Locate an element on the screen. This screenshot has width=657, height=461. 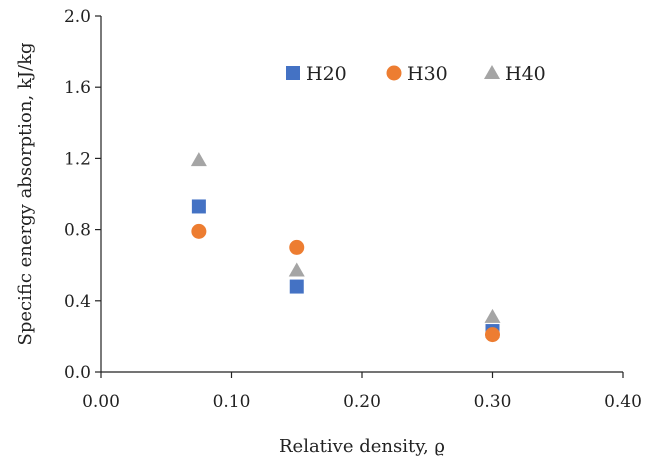
x-tick-label: 0.00 is located at coordinates (101, 402).